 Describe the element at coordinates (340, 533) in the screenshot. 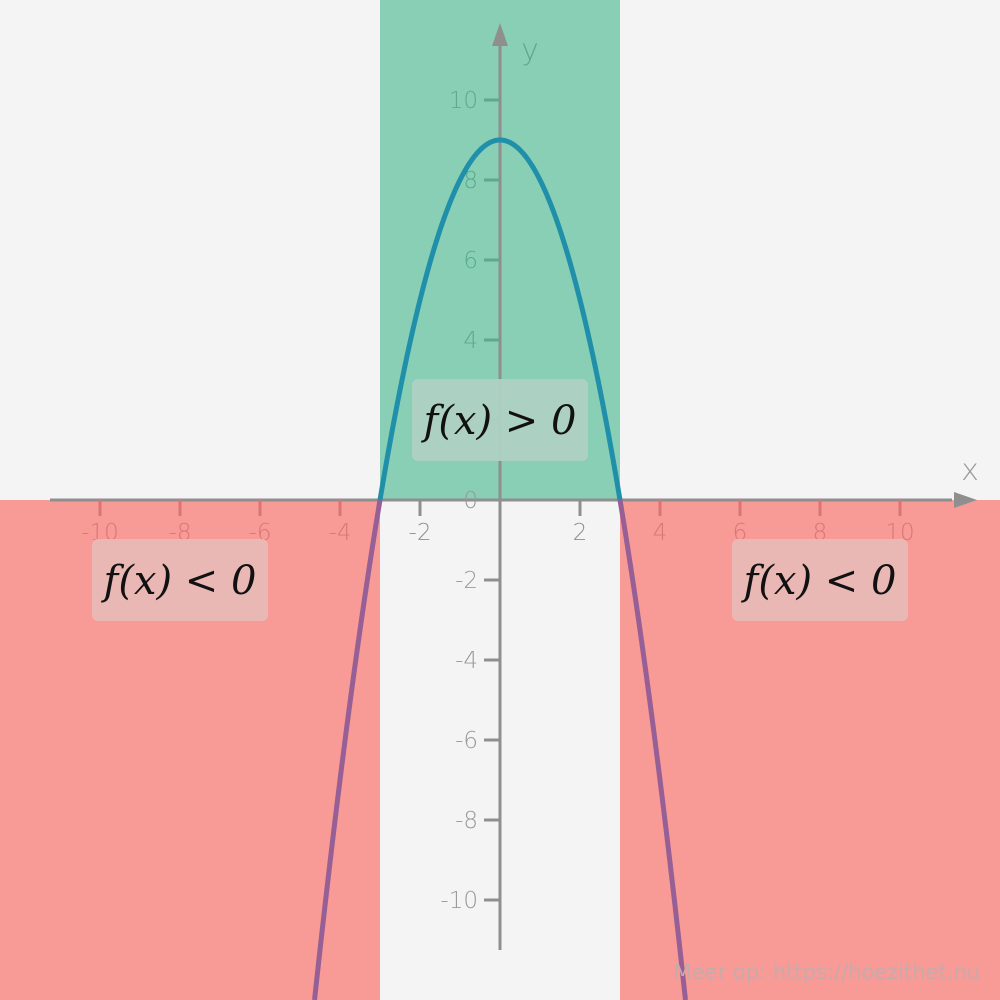

I see `x-tick-label: -4` at that location.